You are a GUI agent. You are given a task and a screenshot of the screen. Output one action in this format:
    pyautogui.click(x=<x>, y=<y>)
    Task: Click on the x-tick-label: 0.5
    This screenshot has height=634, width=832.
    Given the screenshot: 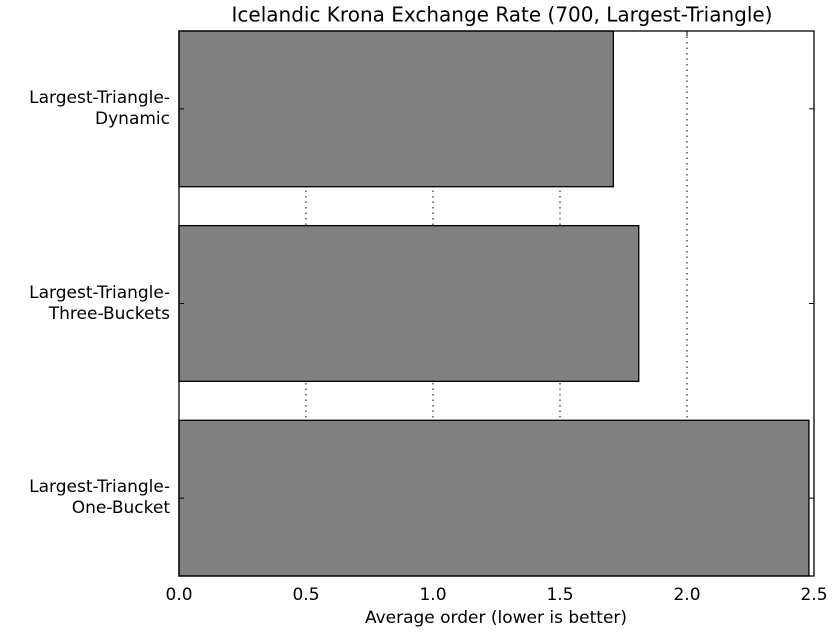 What is the action you would take?
    pyautogui.click(x=305, y=595)
    